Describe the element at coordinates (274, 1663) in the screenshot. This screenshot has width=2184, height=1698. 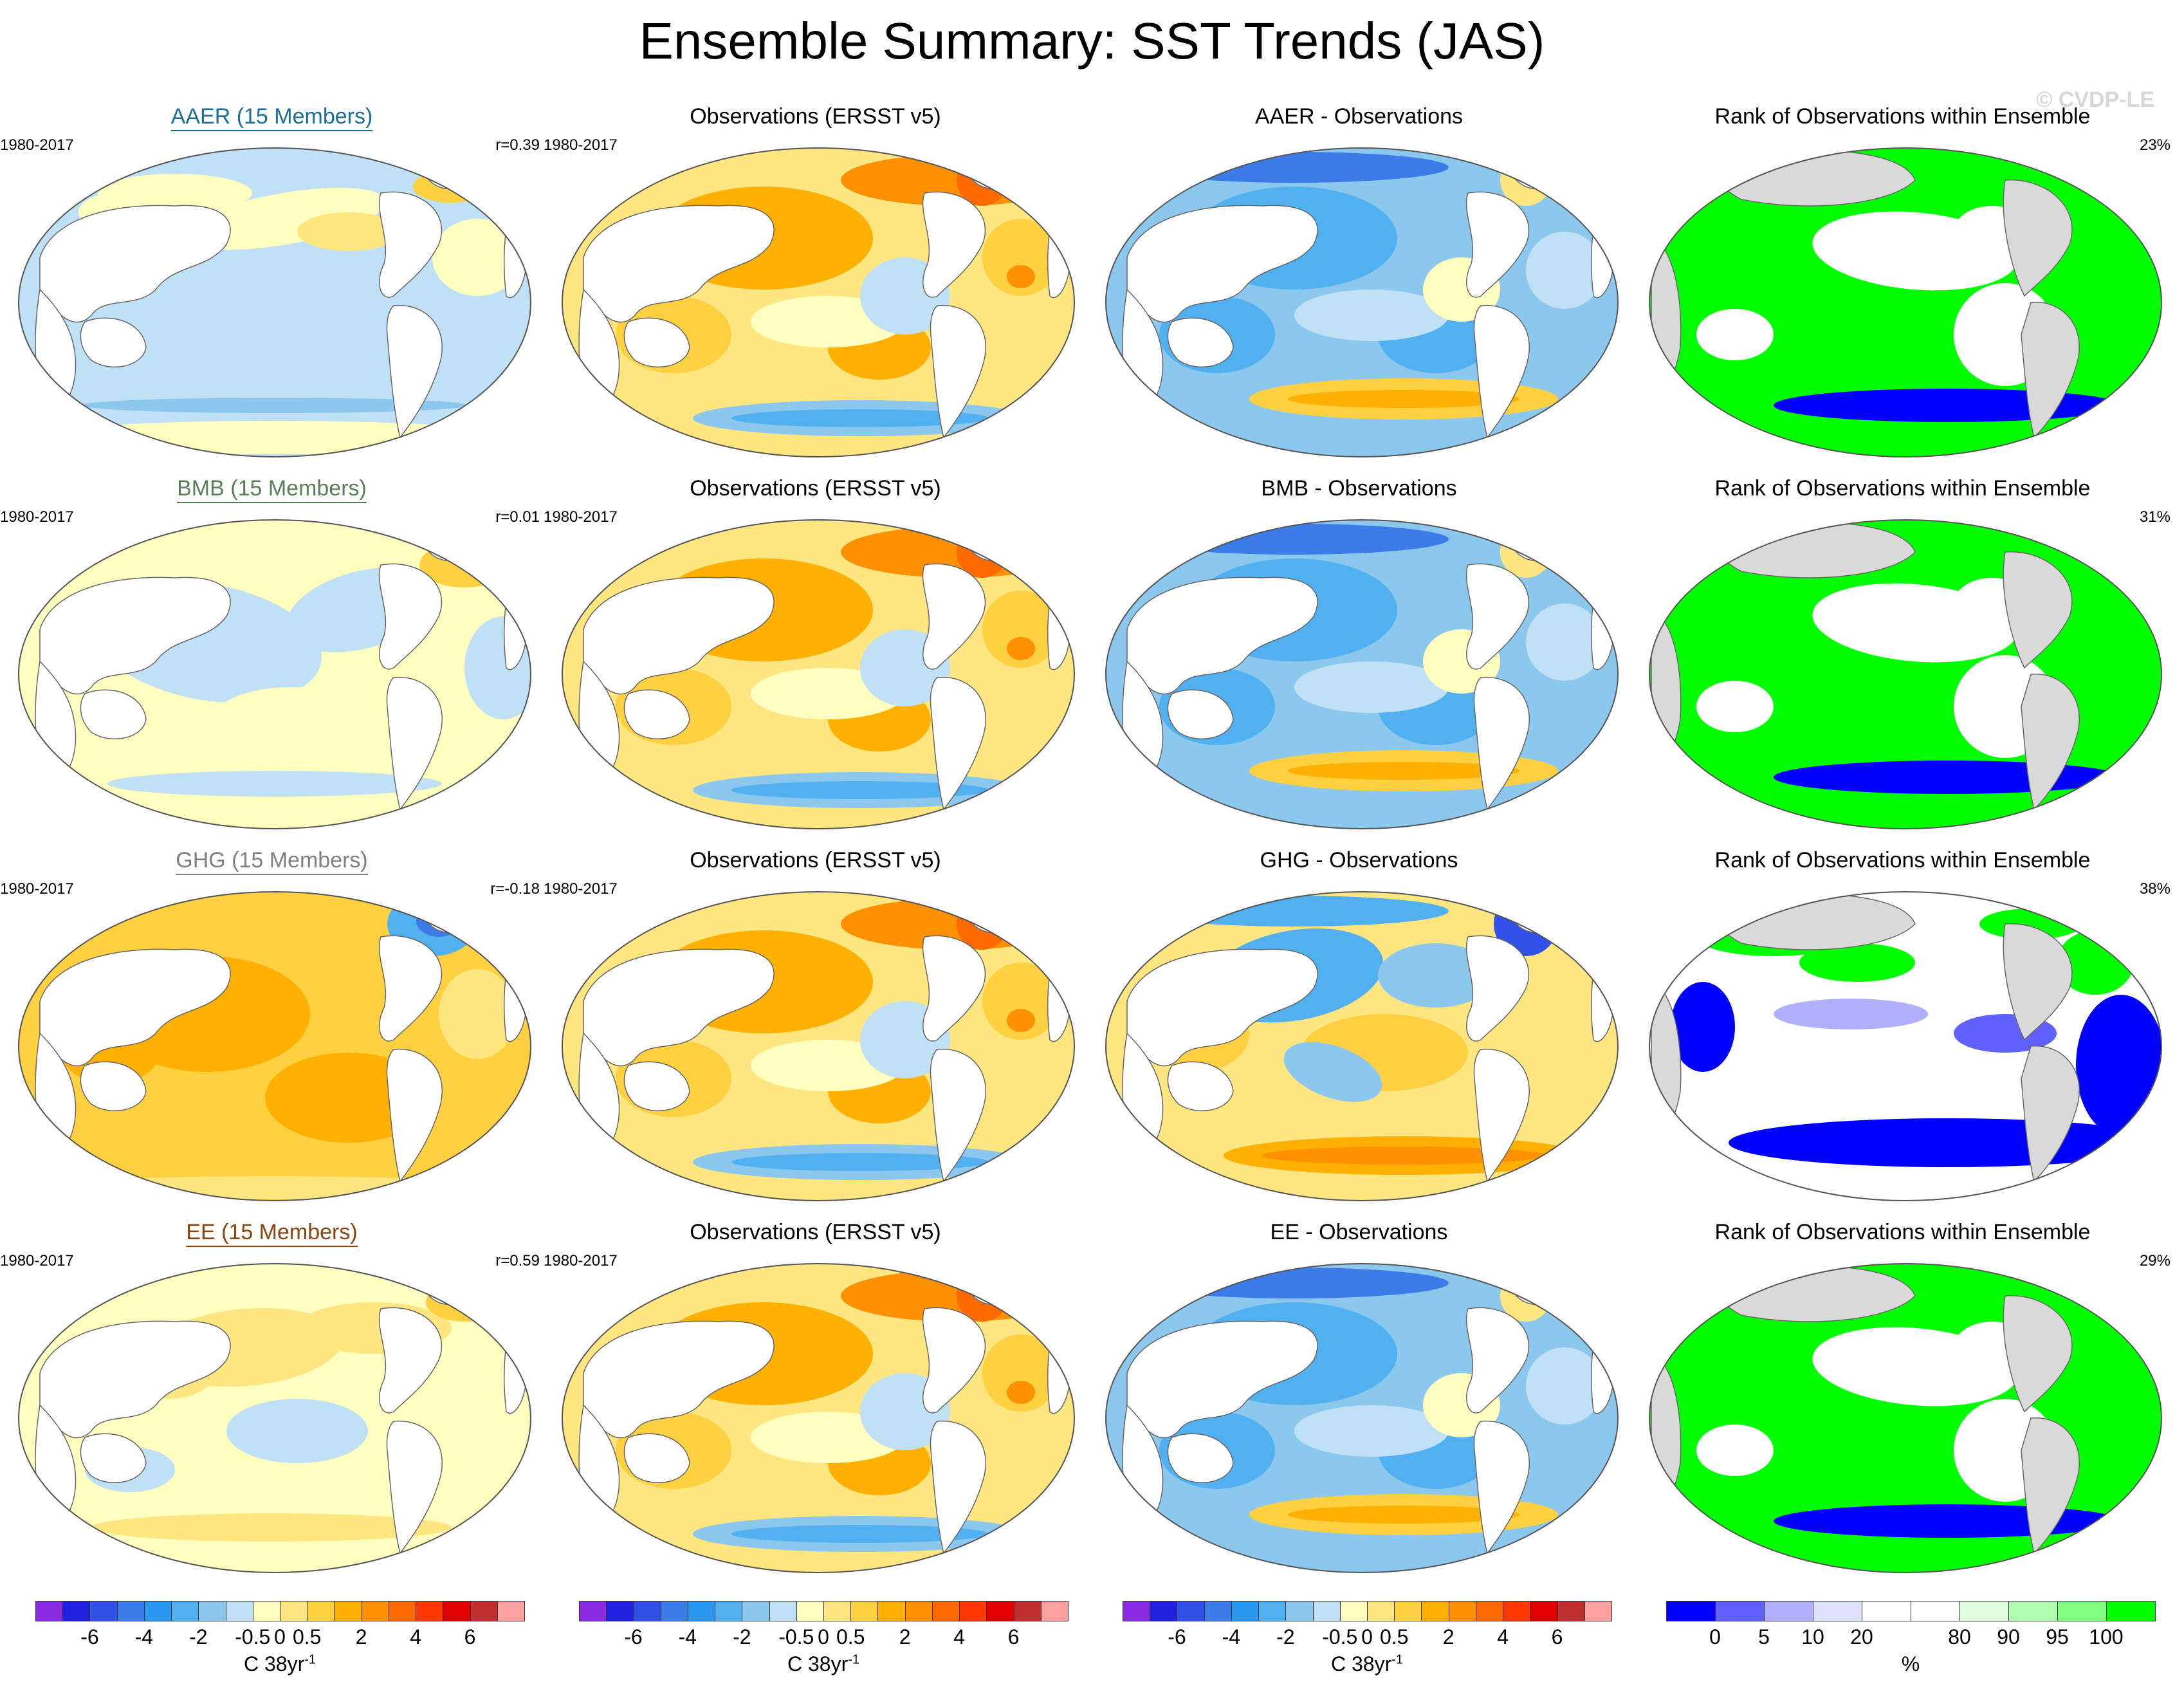
I see `colorbar-units-text: C 38yr` at that location.